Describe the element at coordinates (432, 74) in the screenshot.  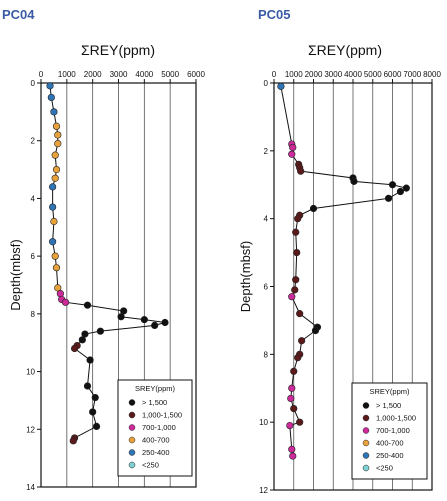
I see `x-tick-label: 8000` at that location.